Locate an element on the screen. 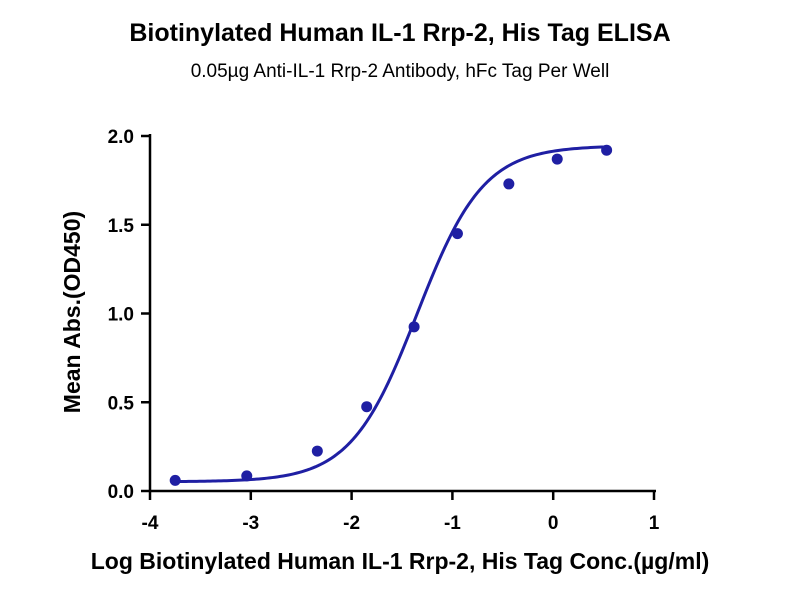 The image size is (800, 600). y-tick-label: 0.0 is located at coordinates (121, 492).